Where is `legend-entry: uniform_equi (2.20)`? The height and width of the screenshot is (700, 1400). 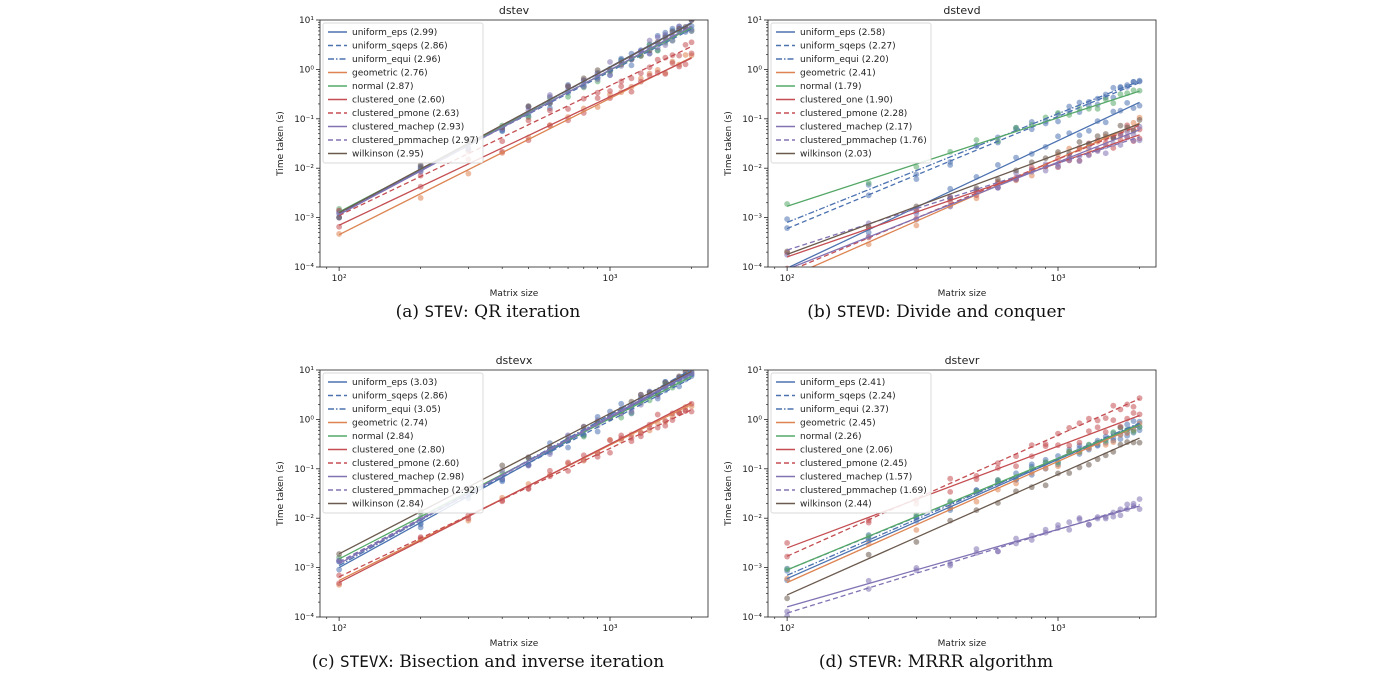 legend-entry: uniform_equi (2.20) is located at coordinates (844, 60).